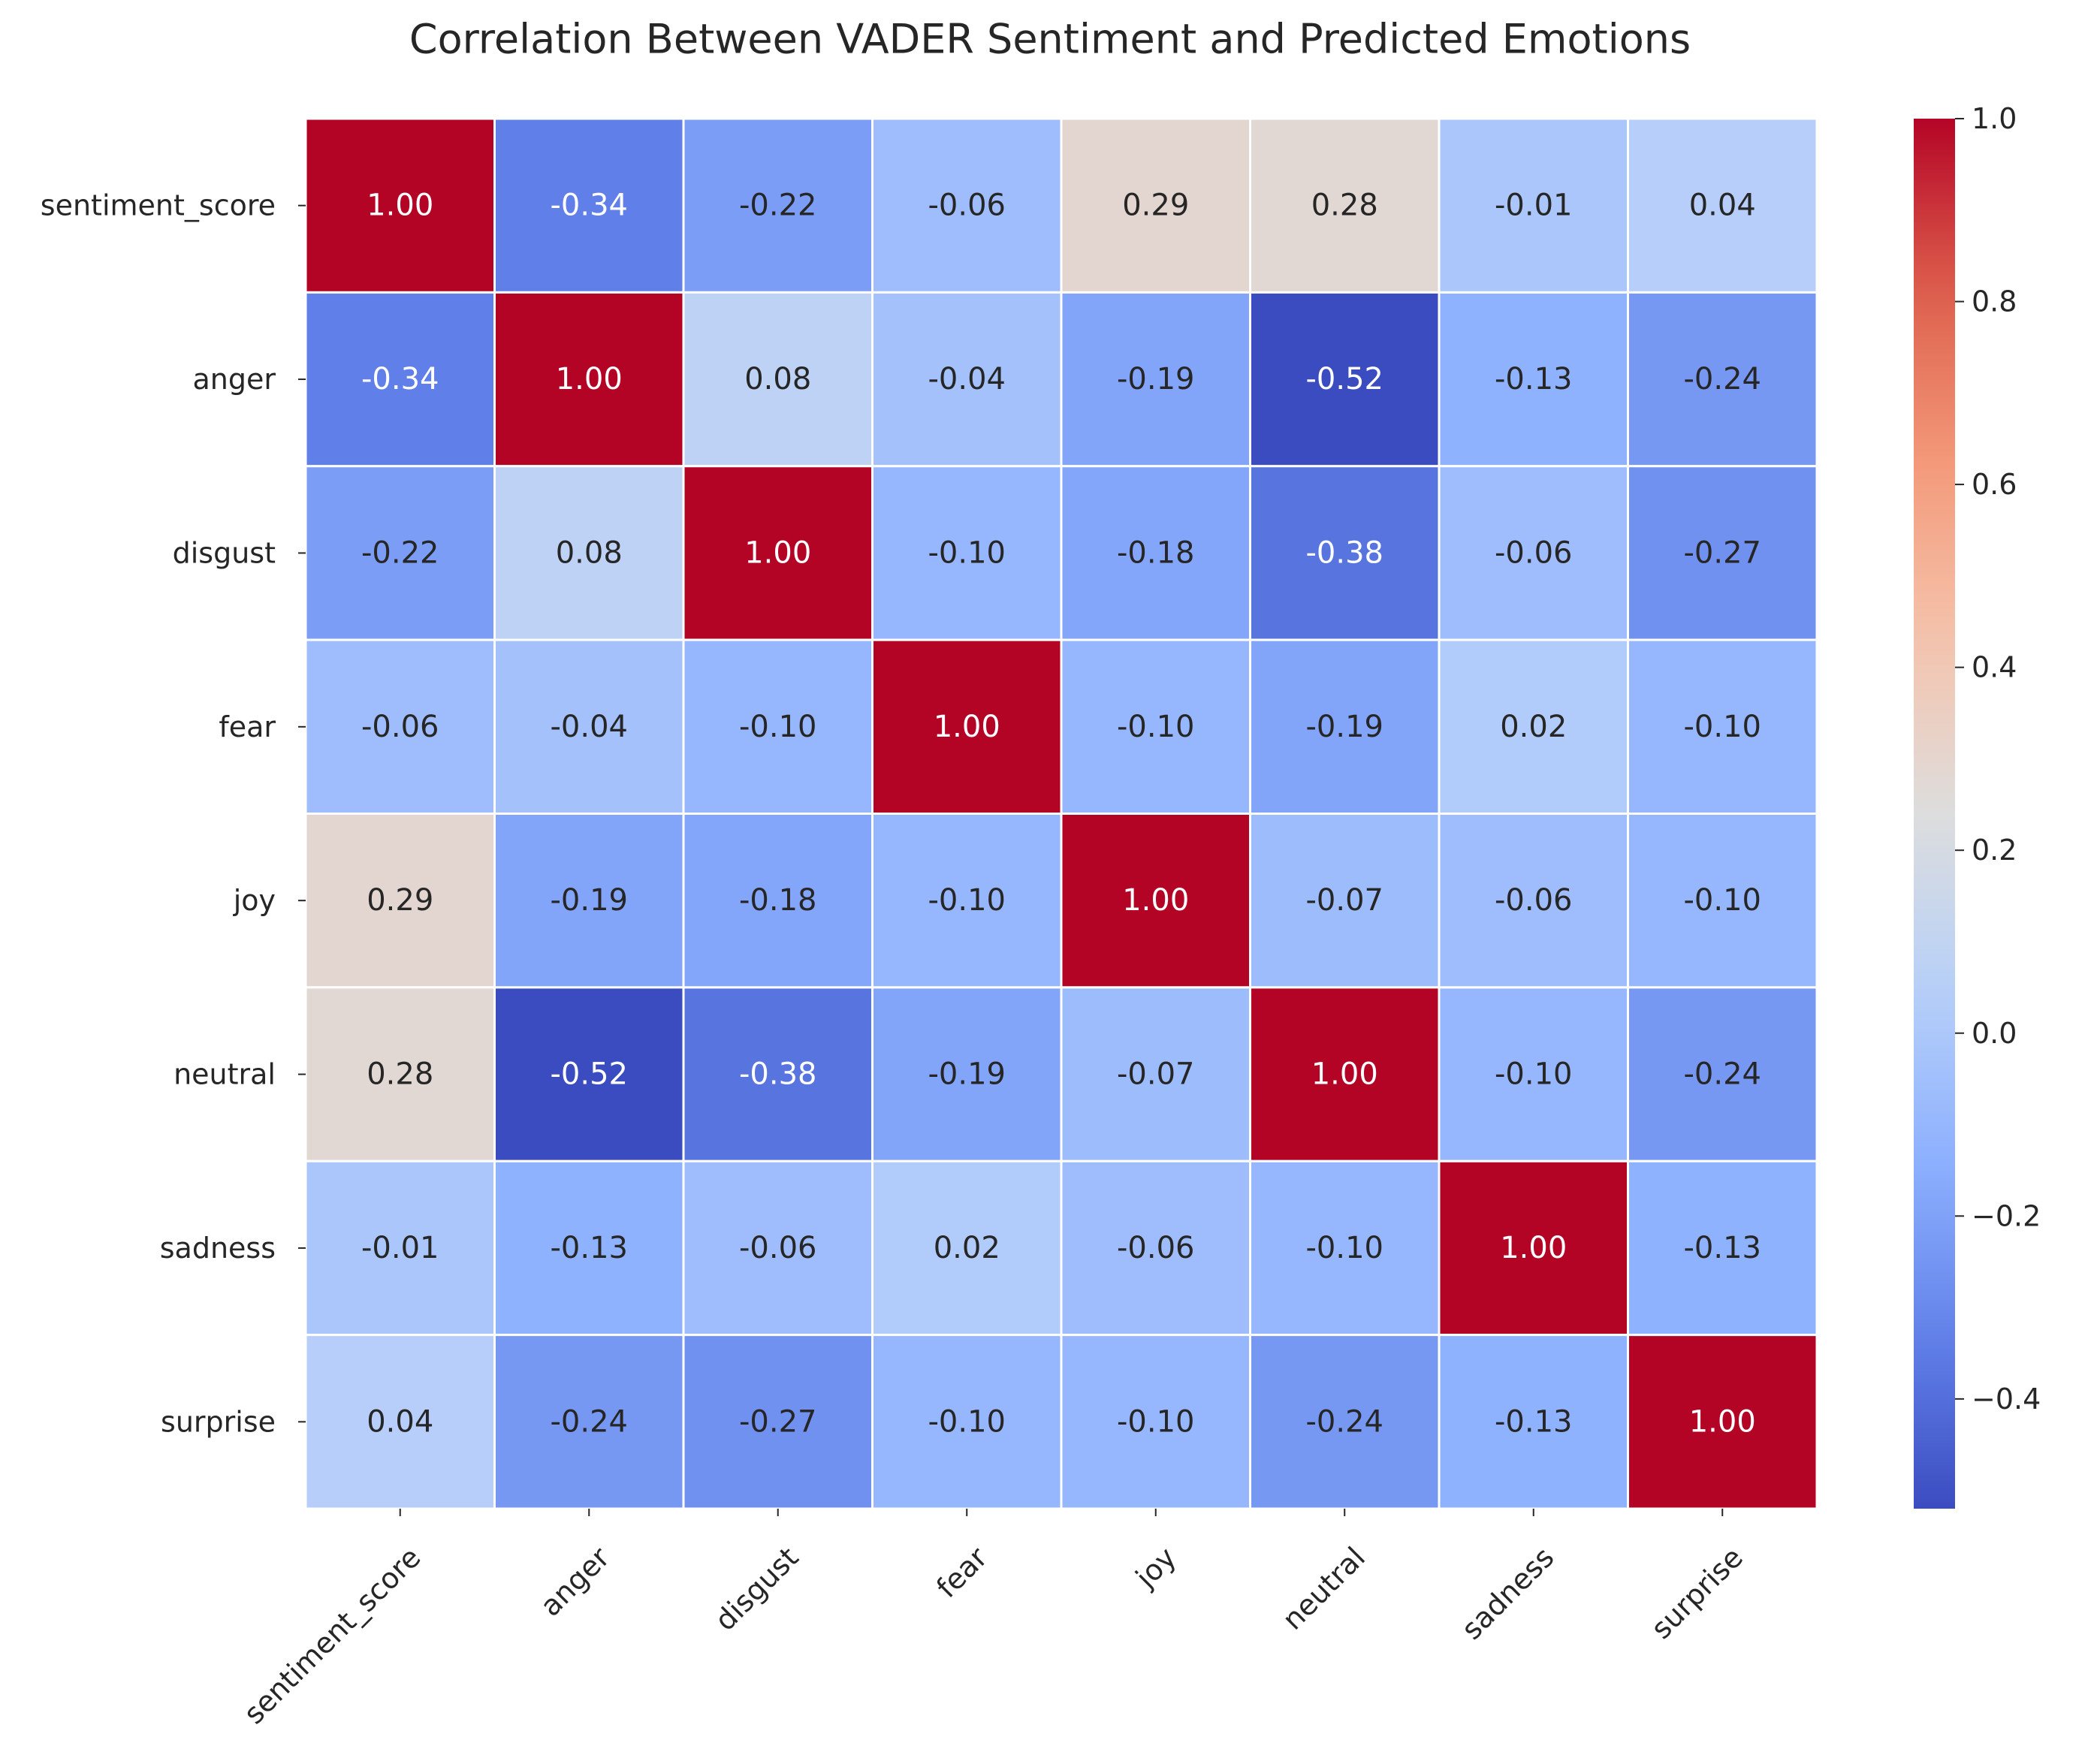 Image resolution: width=2100 pixels, height=1764 pixels. Describe the element at coordinates (1994, 851) in the screenshot. I see `colorbar-tick-label: 0.2` at that location.